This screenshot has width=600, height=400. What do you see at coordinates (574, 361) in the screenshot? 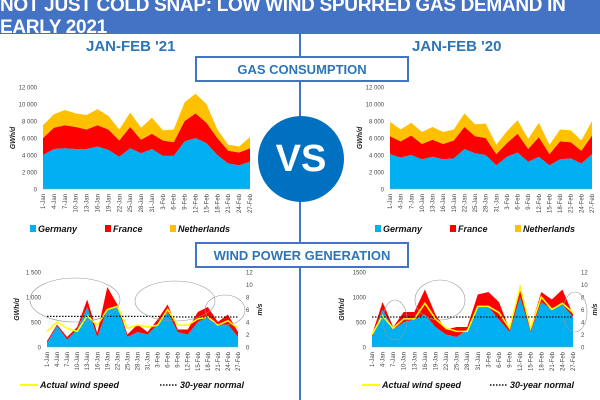
I see `wind-2020-xtick-label: 27-Feb` at bounding box center [574, 361].